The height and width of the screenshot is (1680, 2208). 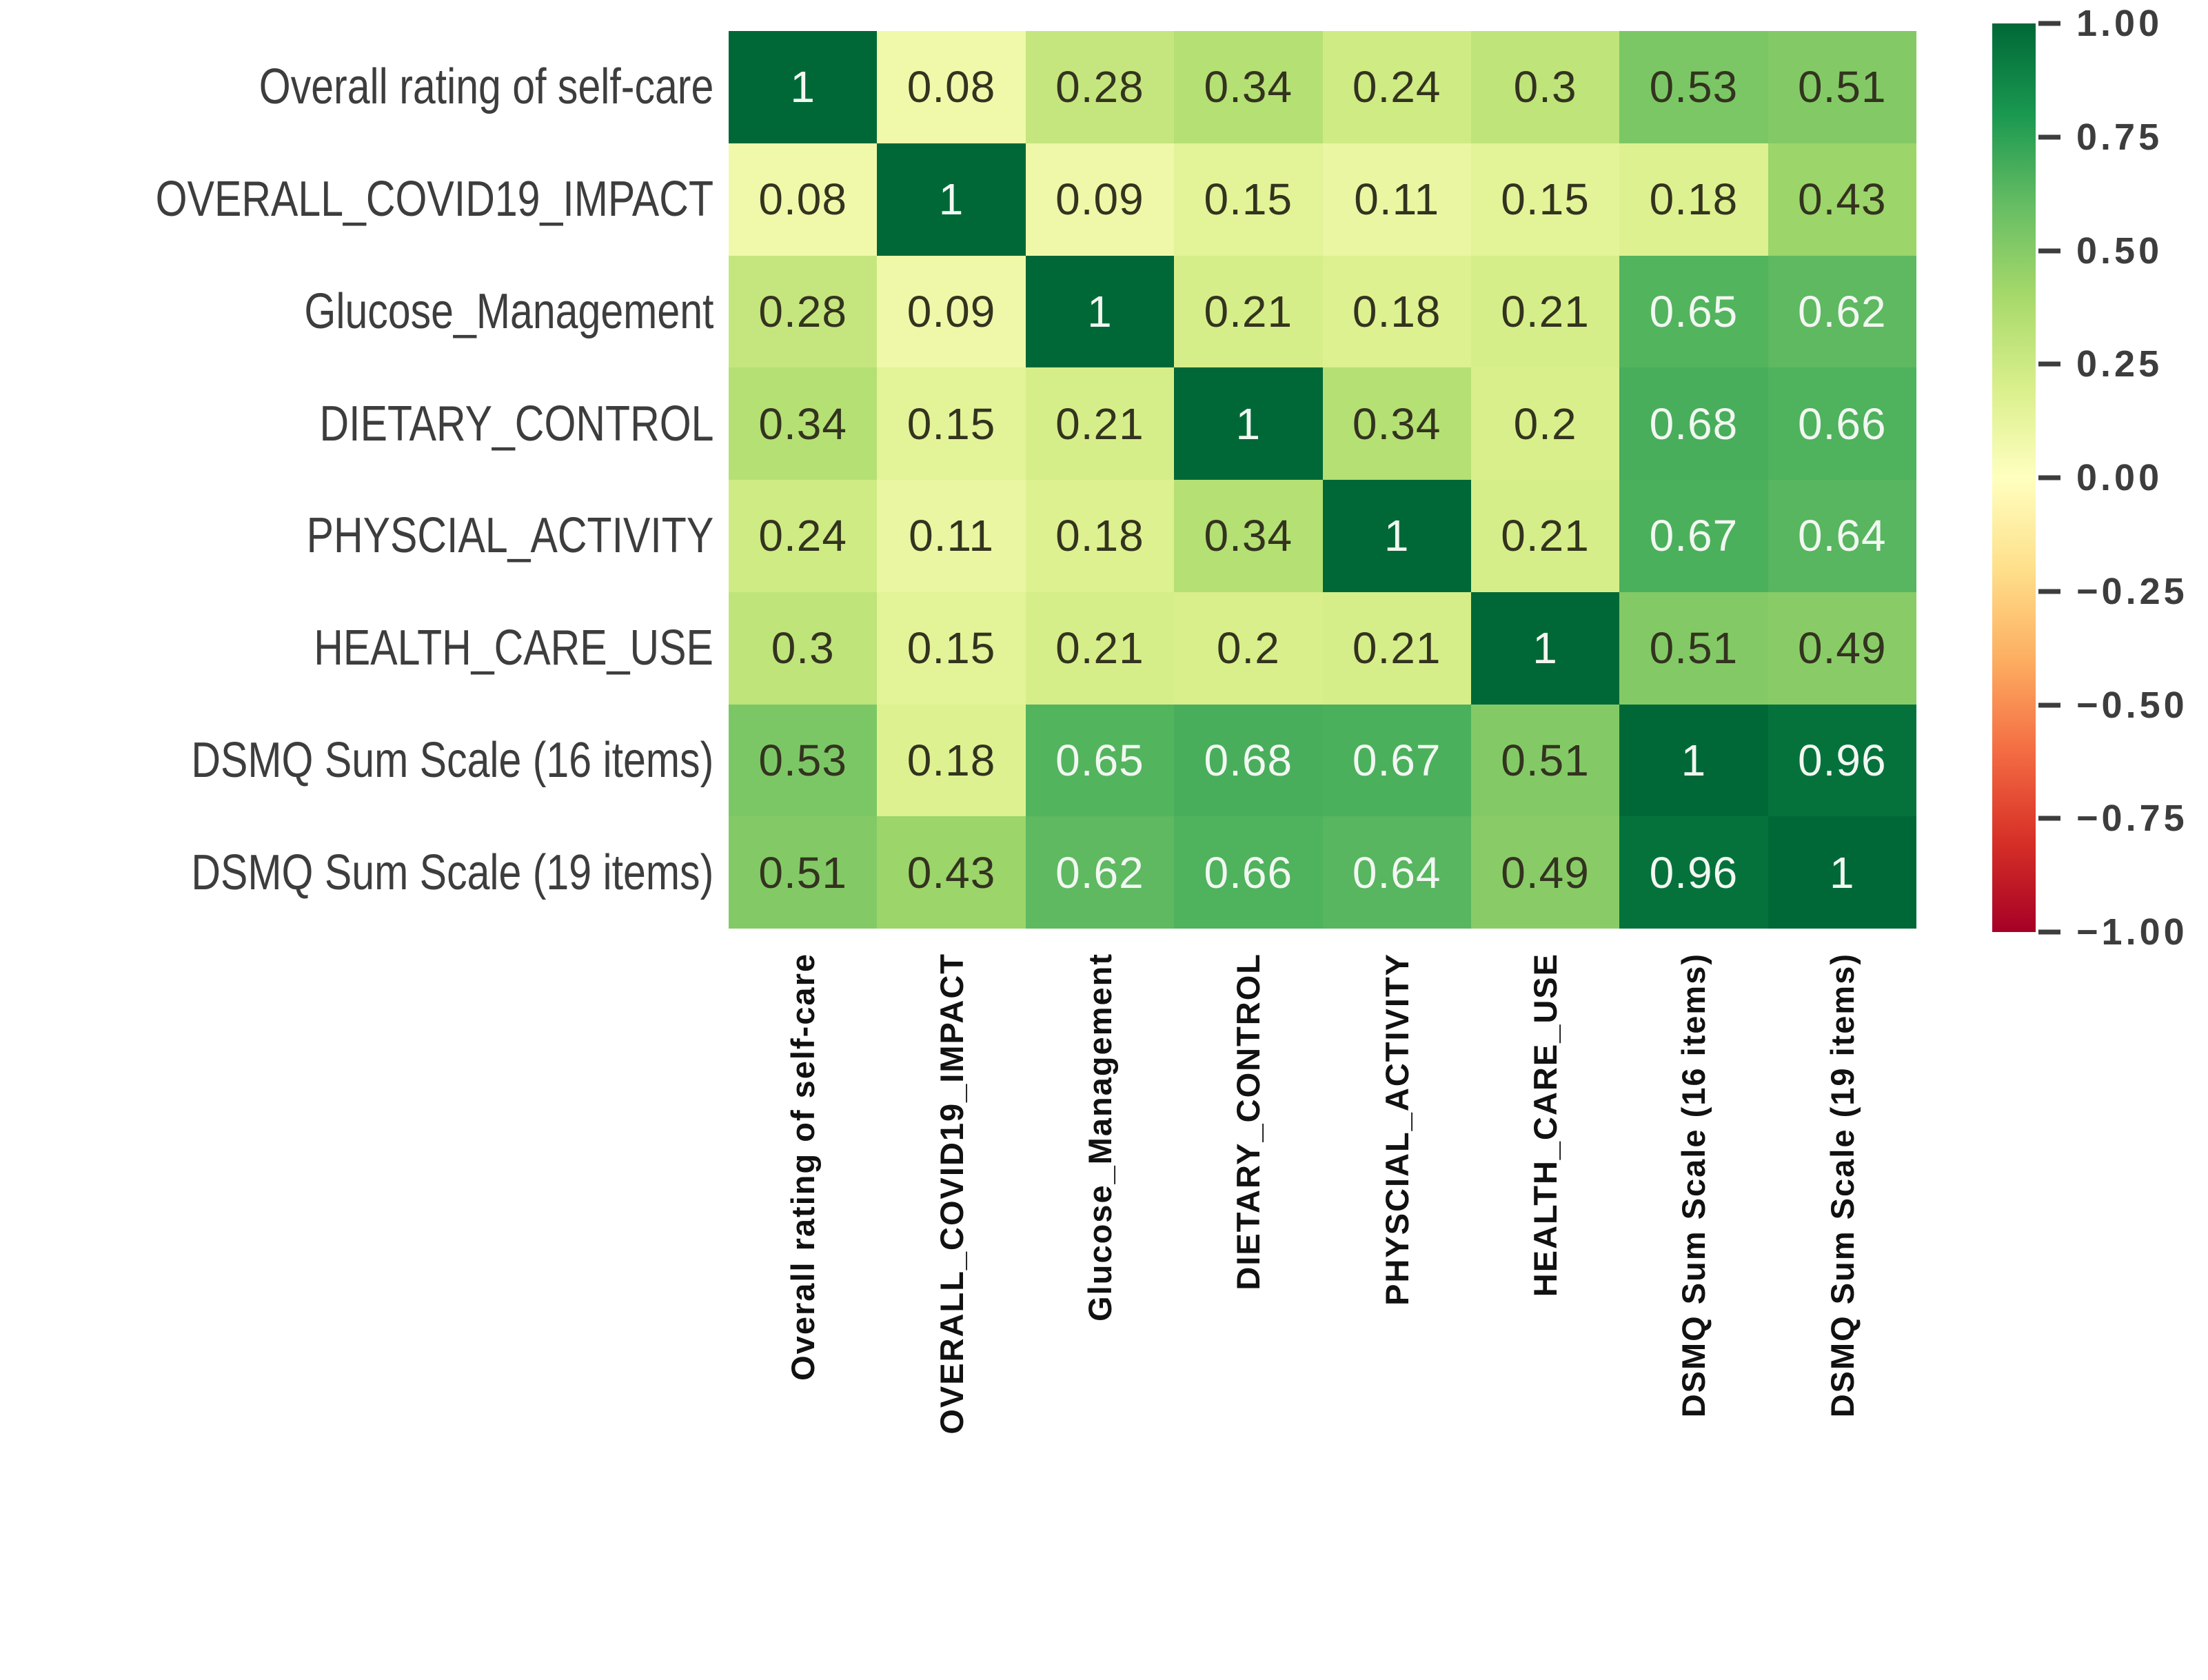 I want to click on colorbar: 1.00 0.75 0.50 0.25 0.00 −0.25 −0.50 −0.75 −1.00, so click(x=2100, y=478).